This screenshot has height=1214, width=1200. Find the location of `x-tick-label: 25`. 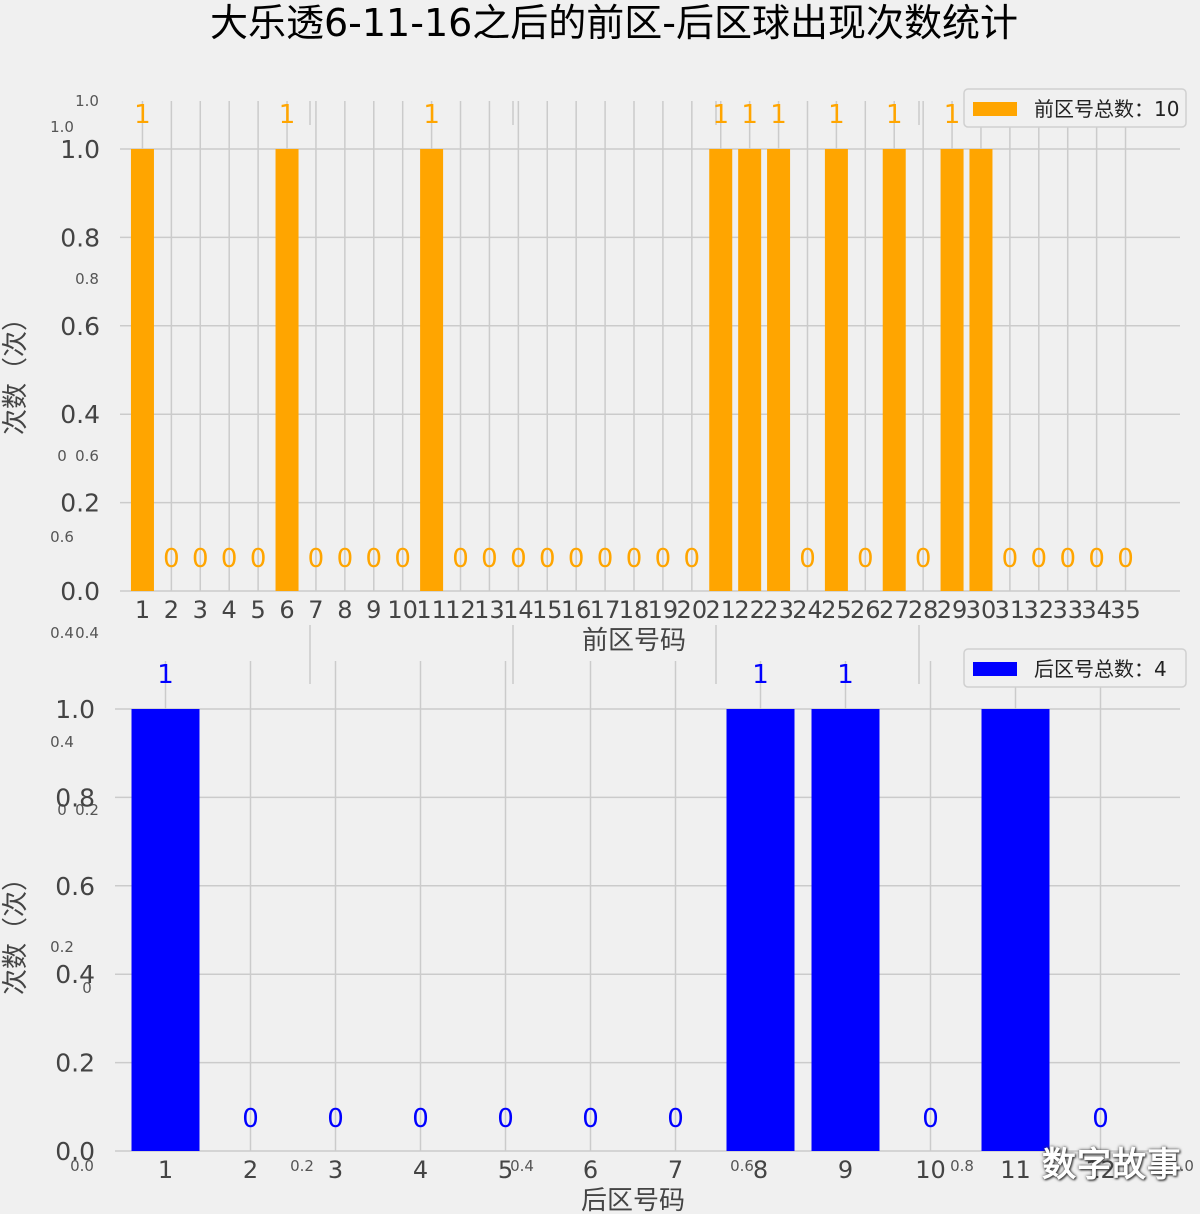

x-tick-label: 25 is located at coordinates (836, 610).